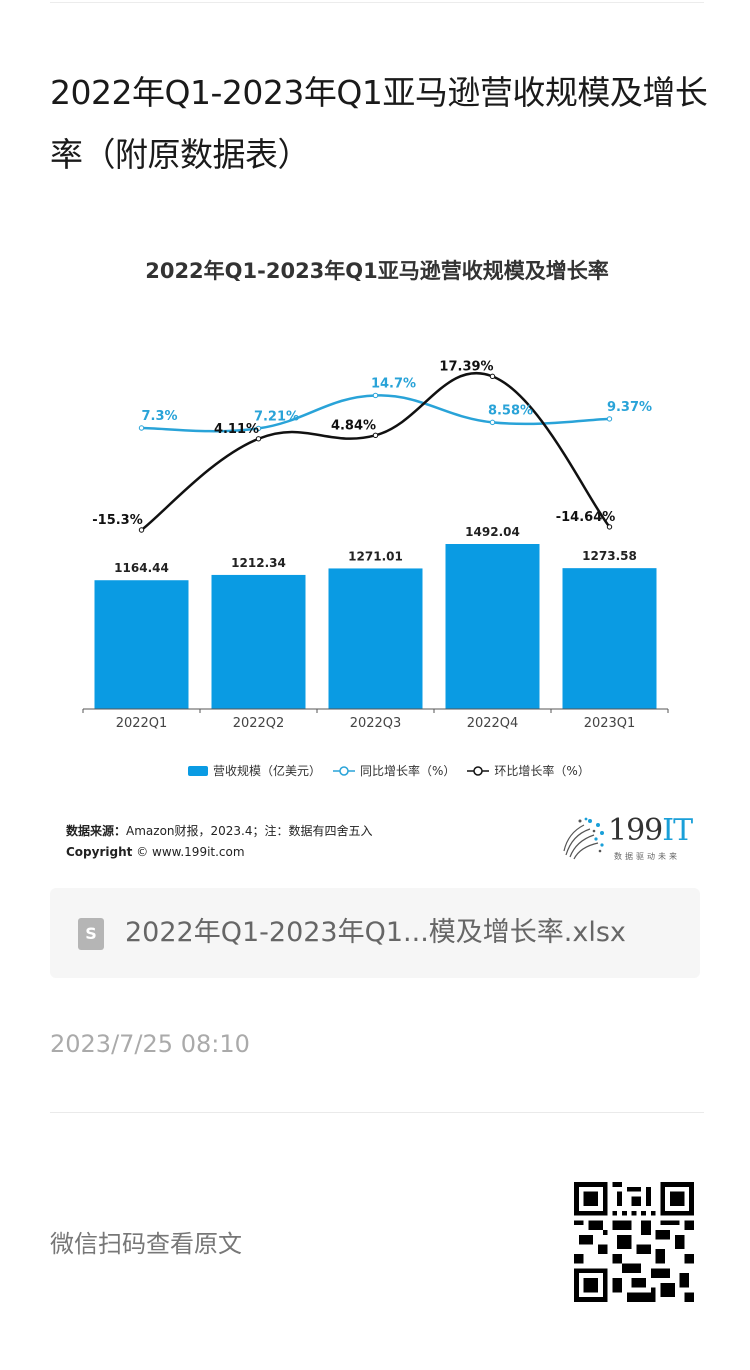 This screenshot has height=1370, width=750. What do you see at coordinates (259, 723) in the screenshot?
I see `x-tick-label: 2022Q2` at bounding box center [259, 723].